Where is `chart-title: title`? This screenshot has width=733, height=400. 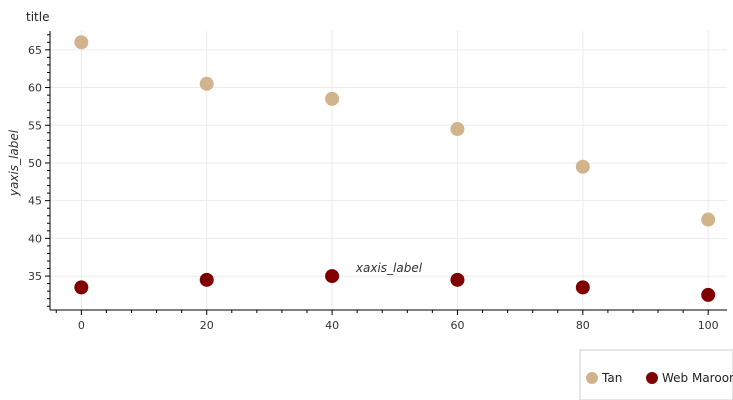 chart-title: title is located at coordinates (37, 17).